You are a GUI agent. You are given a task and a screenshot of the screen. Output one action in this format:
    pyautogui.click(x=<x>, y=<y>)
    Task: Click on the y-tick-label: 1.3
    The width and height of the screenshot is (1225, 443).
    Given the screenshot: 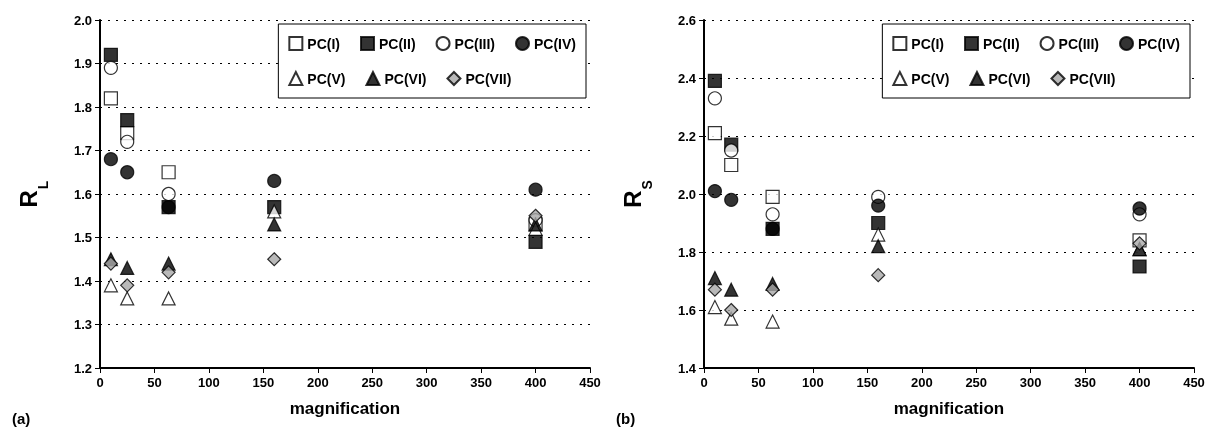 What is the action you would take?
    pyautogui.click(x=82, y=324)
    